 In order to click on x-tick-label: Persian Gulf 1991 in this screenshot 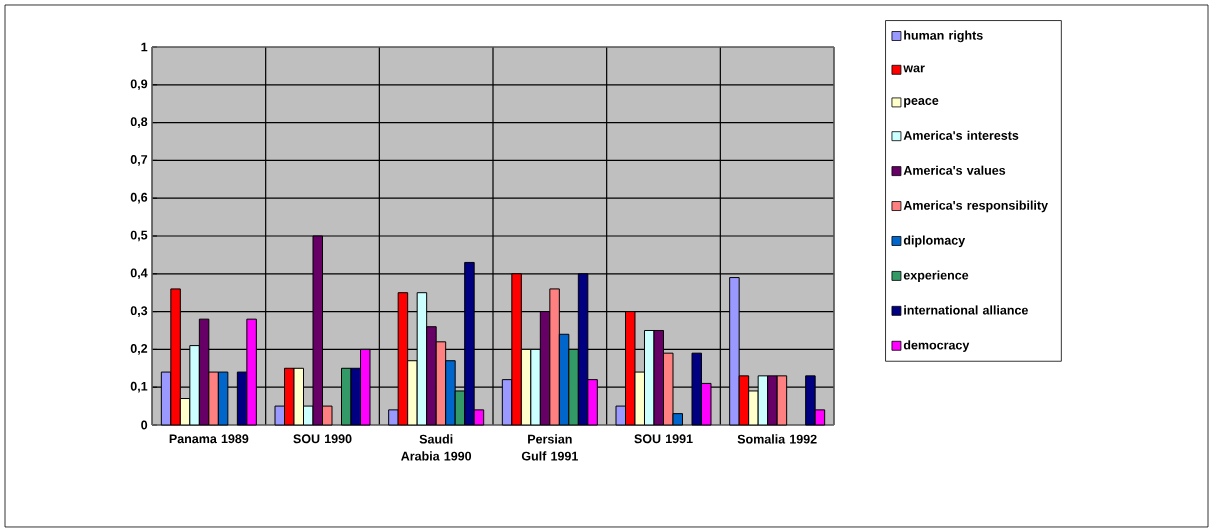, I will do `click(549, 447)`.